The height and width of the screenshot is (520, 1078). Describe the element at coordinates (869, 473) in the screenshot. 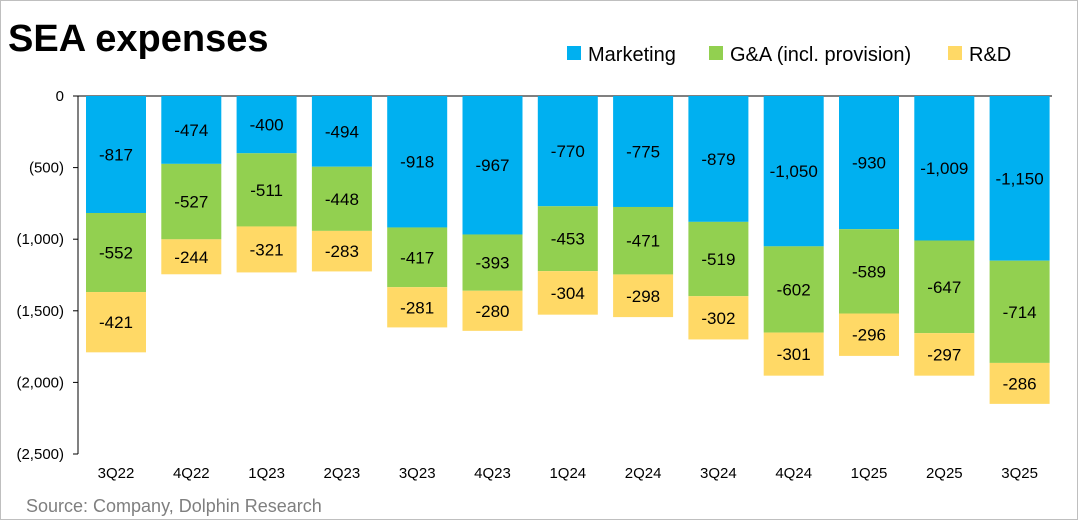

I see `x-tick-label: 1Q25` at that location.